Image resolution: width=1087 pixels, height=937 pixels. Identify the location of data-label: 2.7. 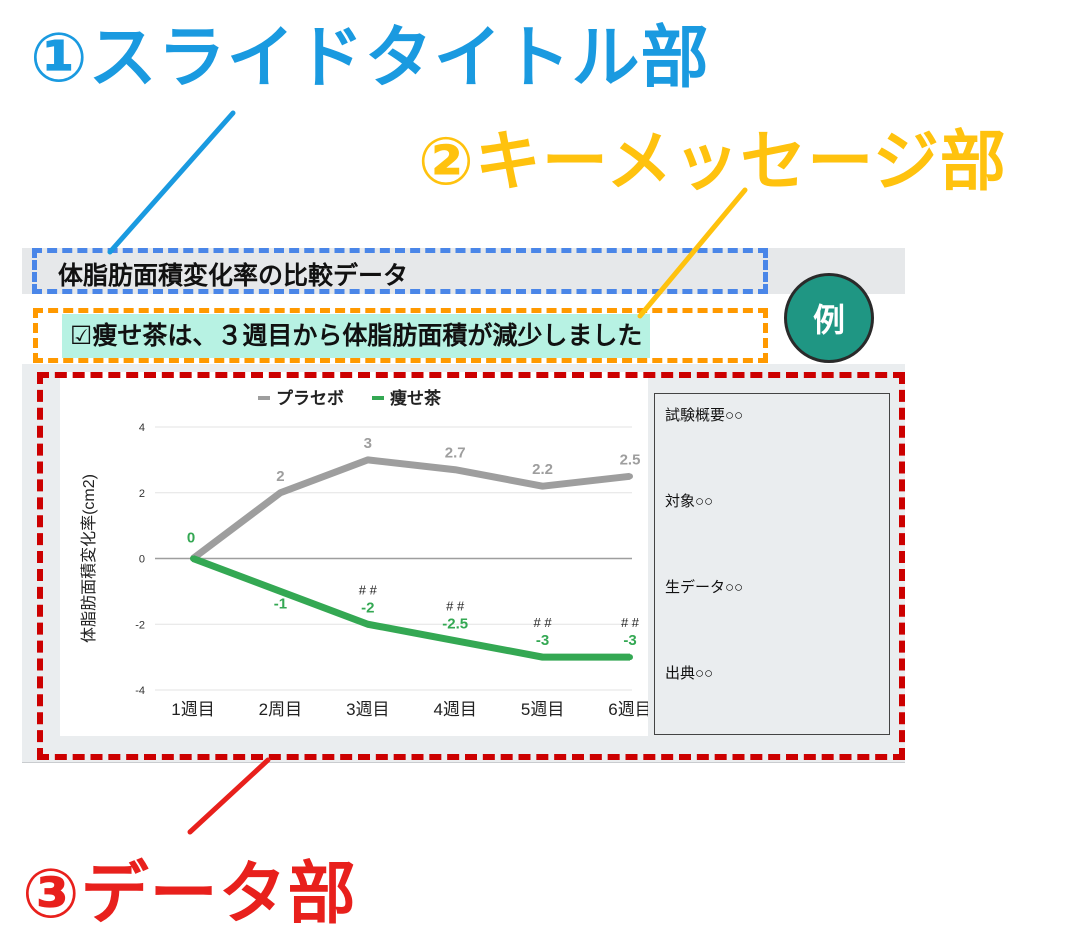
(455, 453).